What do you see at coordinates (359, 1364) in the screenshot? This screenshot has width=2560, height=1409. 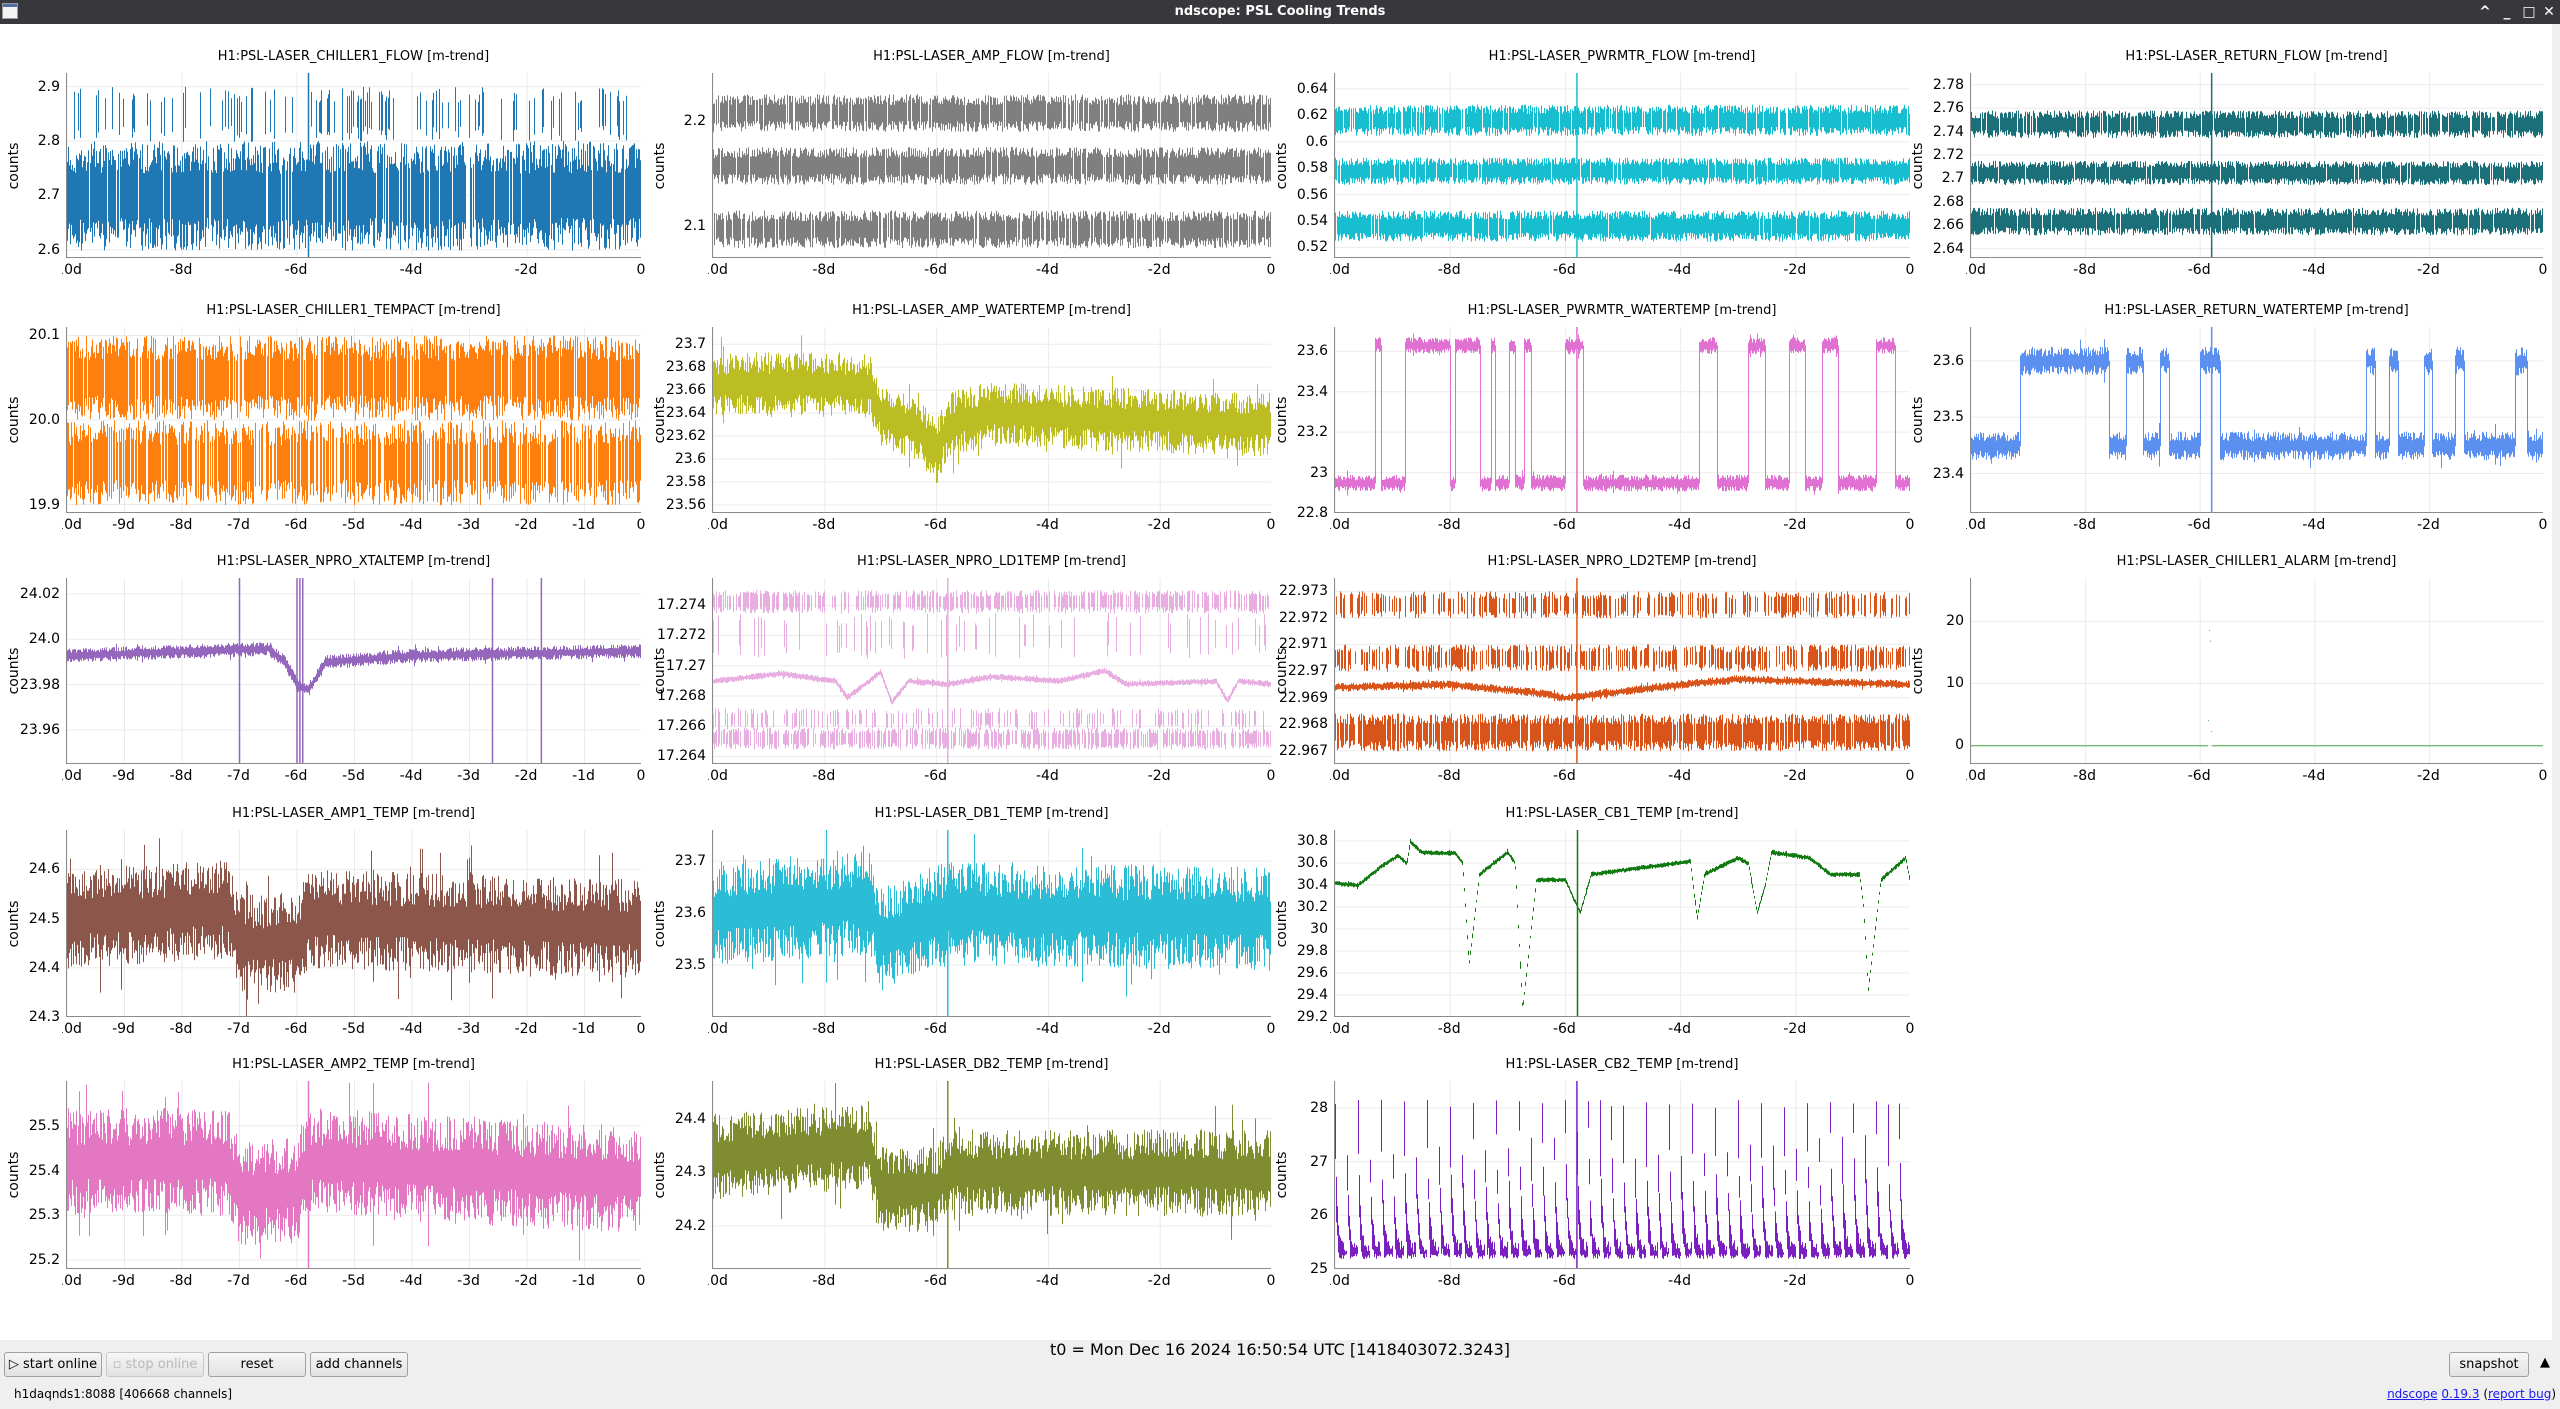 I see `add-channels-button: add channels` at bounding box center [359, 1364].